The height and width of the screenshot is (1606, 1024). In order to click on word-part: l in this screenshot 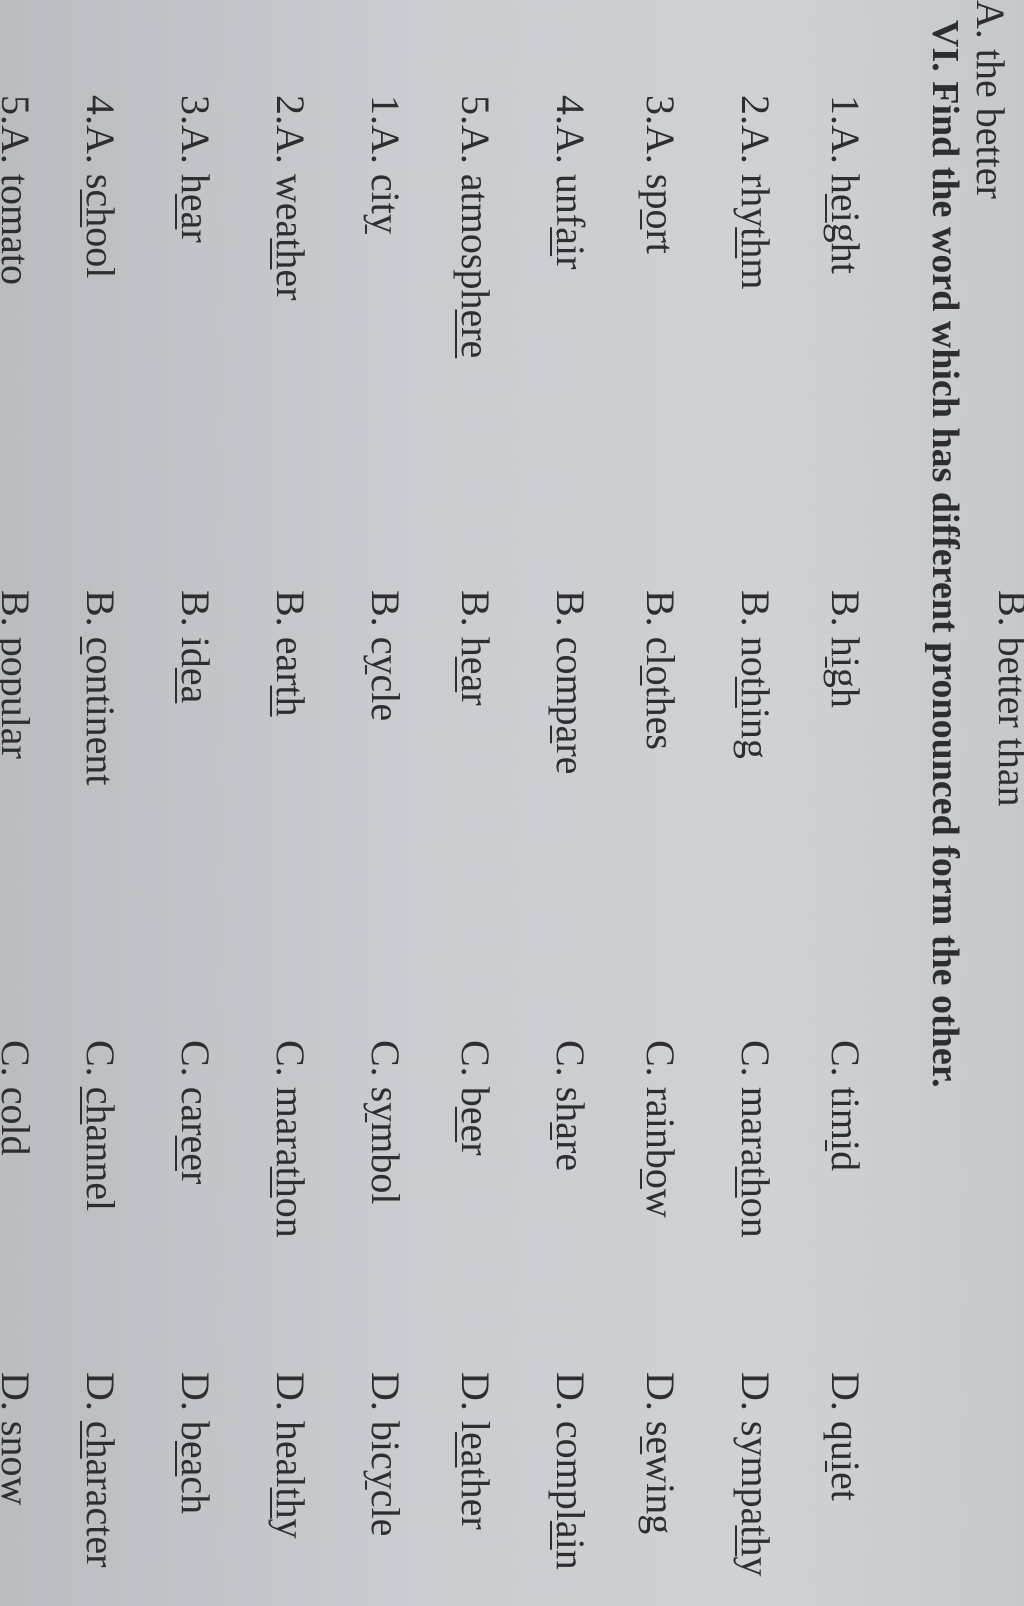, I will do `click(475, 1426)`.